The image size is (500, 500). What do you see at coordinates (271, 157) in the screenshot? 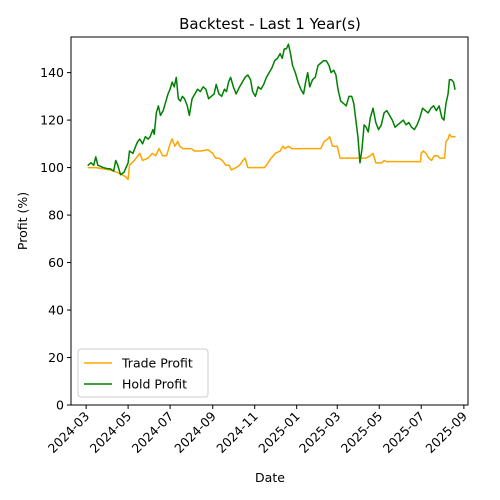
I see `series-line-trade-profit` at bounding box center [271, 157].